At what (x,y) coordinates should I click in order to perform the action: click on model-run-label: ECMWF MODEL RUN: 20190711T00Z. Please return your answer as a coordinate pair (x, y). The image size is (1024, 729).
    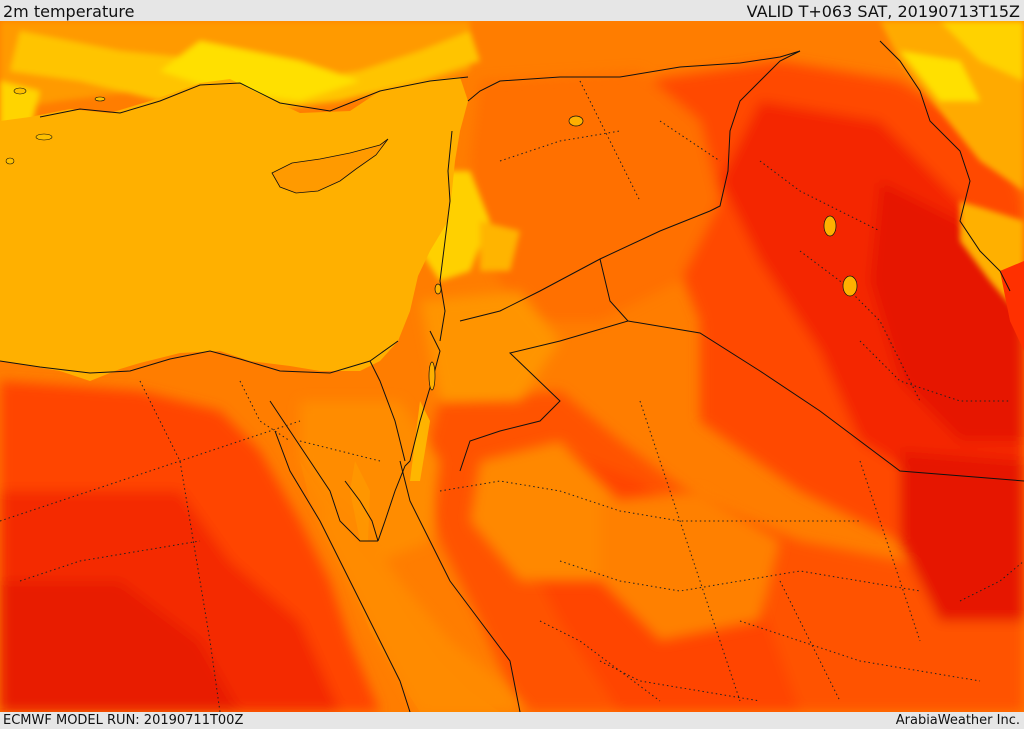
    Looking at the image, I should click on (123, 720).